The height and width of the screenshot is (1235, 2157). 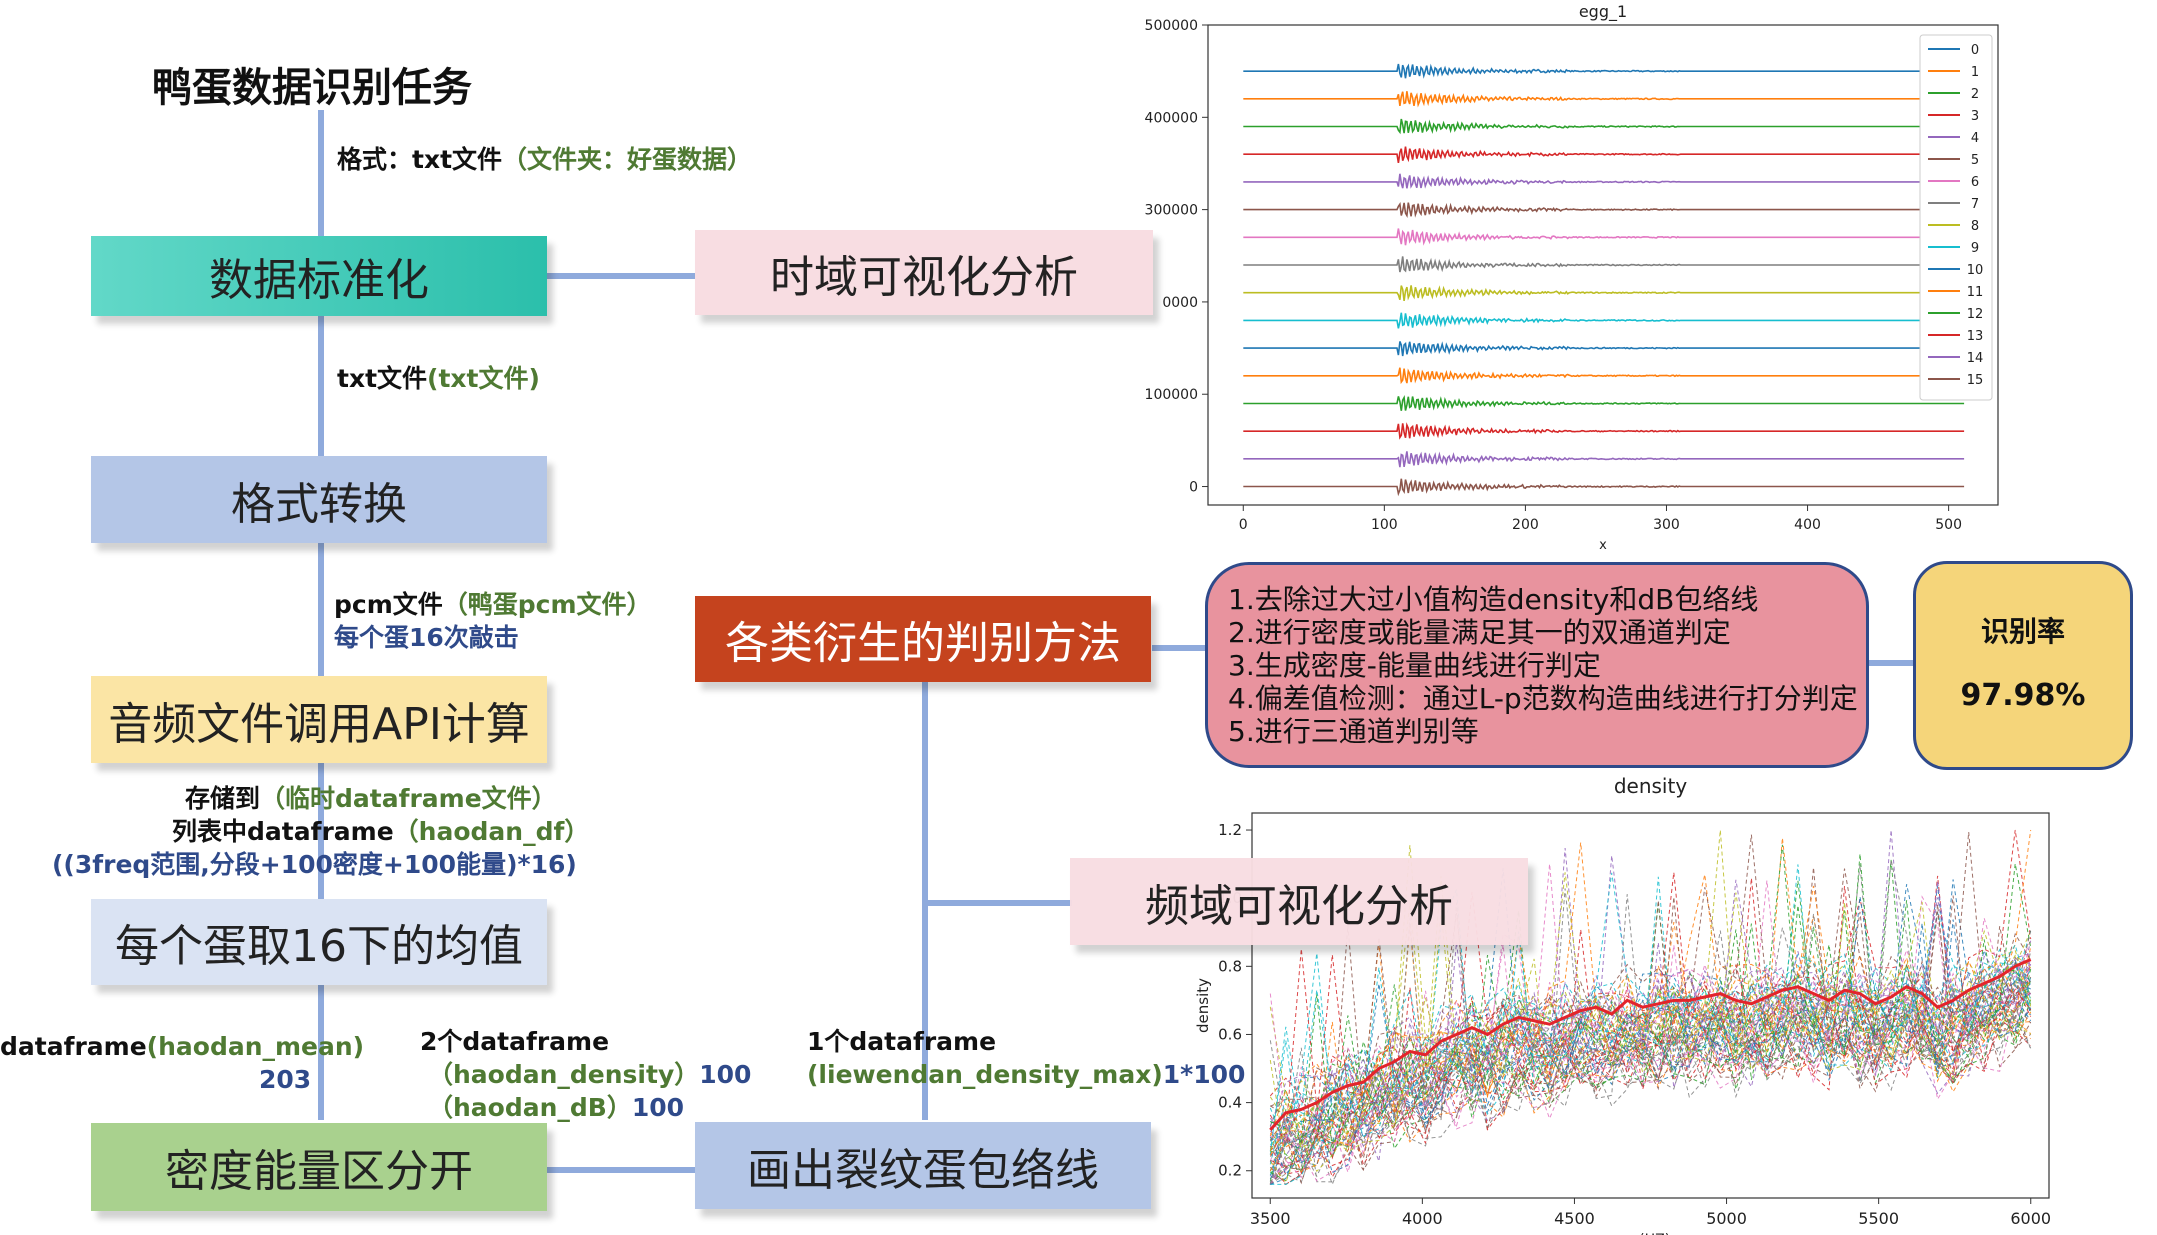 What do you see at coordinates (1975, 50) in the screenshot?
I see `legend-label: 0` at bounding box center [1975, 50].